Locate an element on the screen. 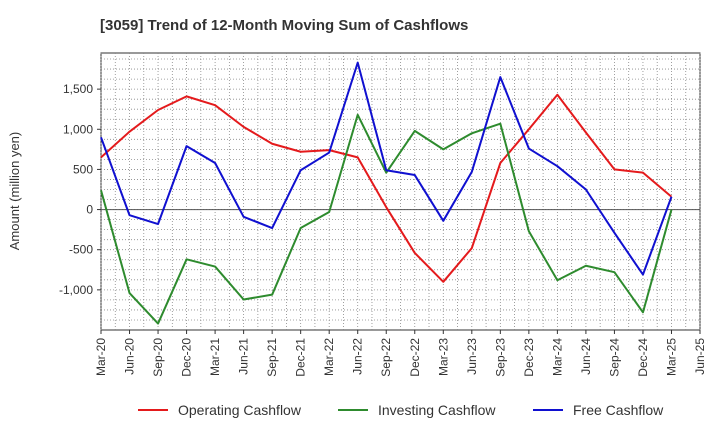  x-tick-label: Jun-21 is located at coordinates (244, 356).